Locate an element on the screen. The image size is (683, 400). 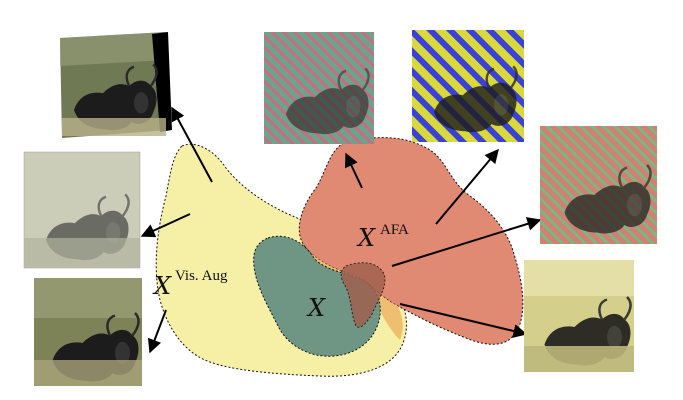
thumb-stripes-green is located at coordinates (319, 88).